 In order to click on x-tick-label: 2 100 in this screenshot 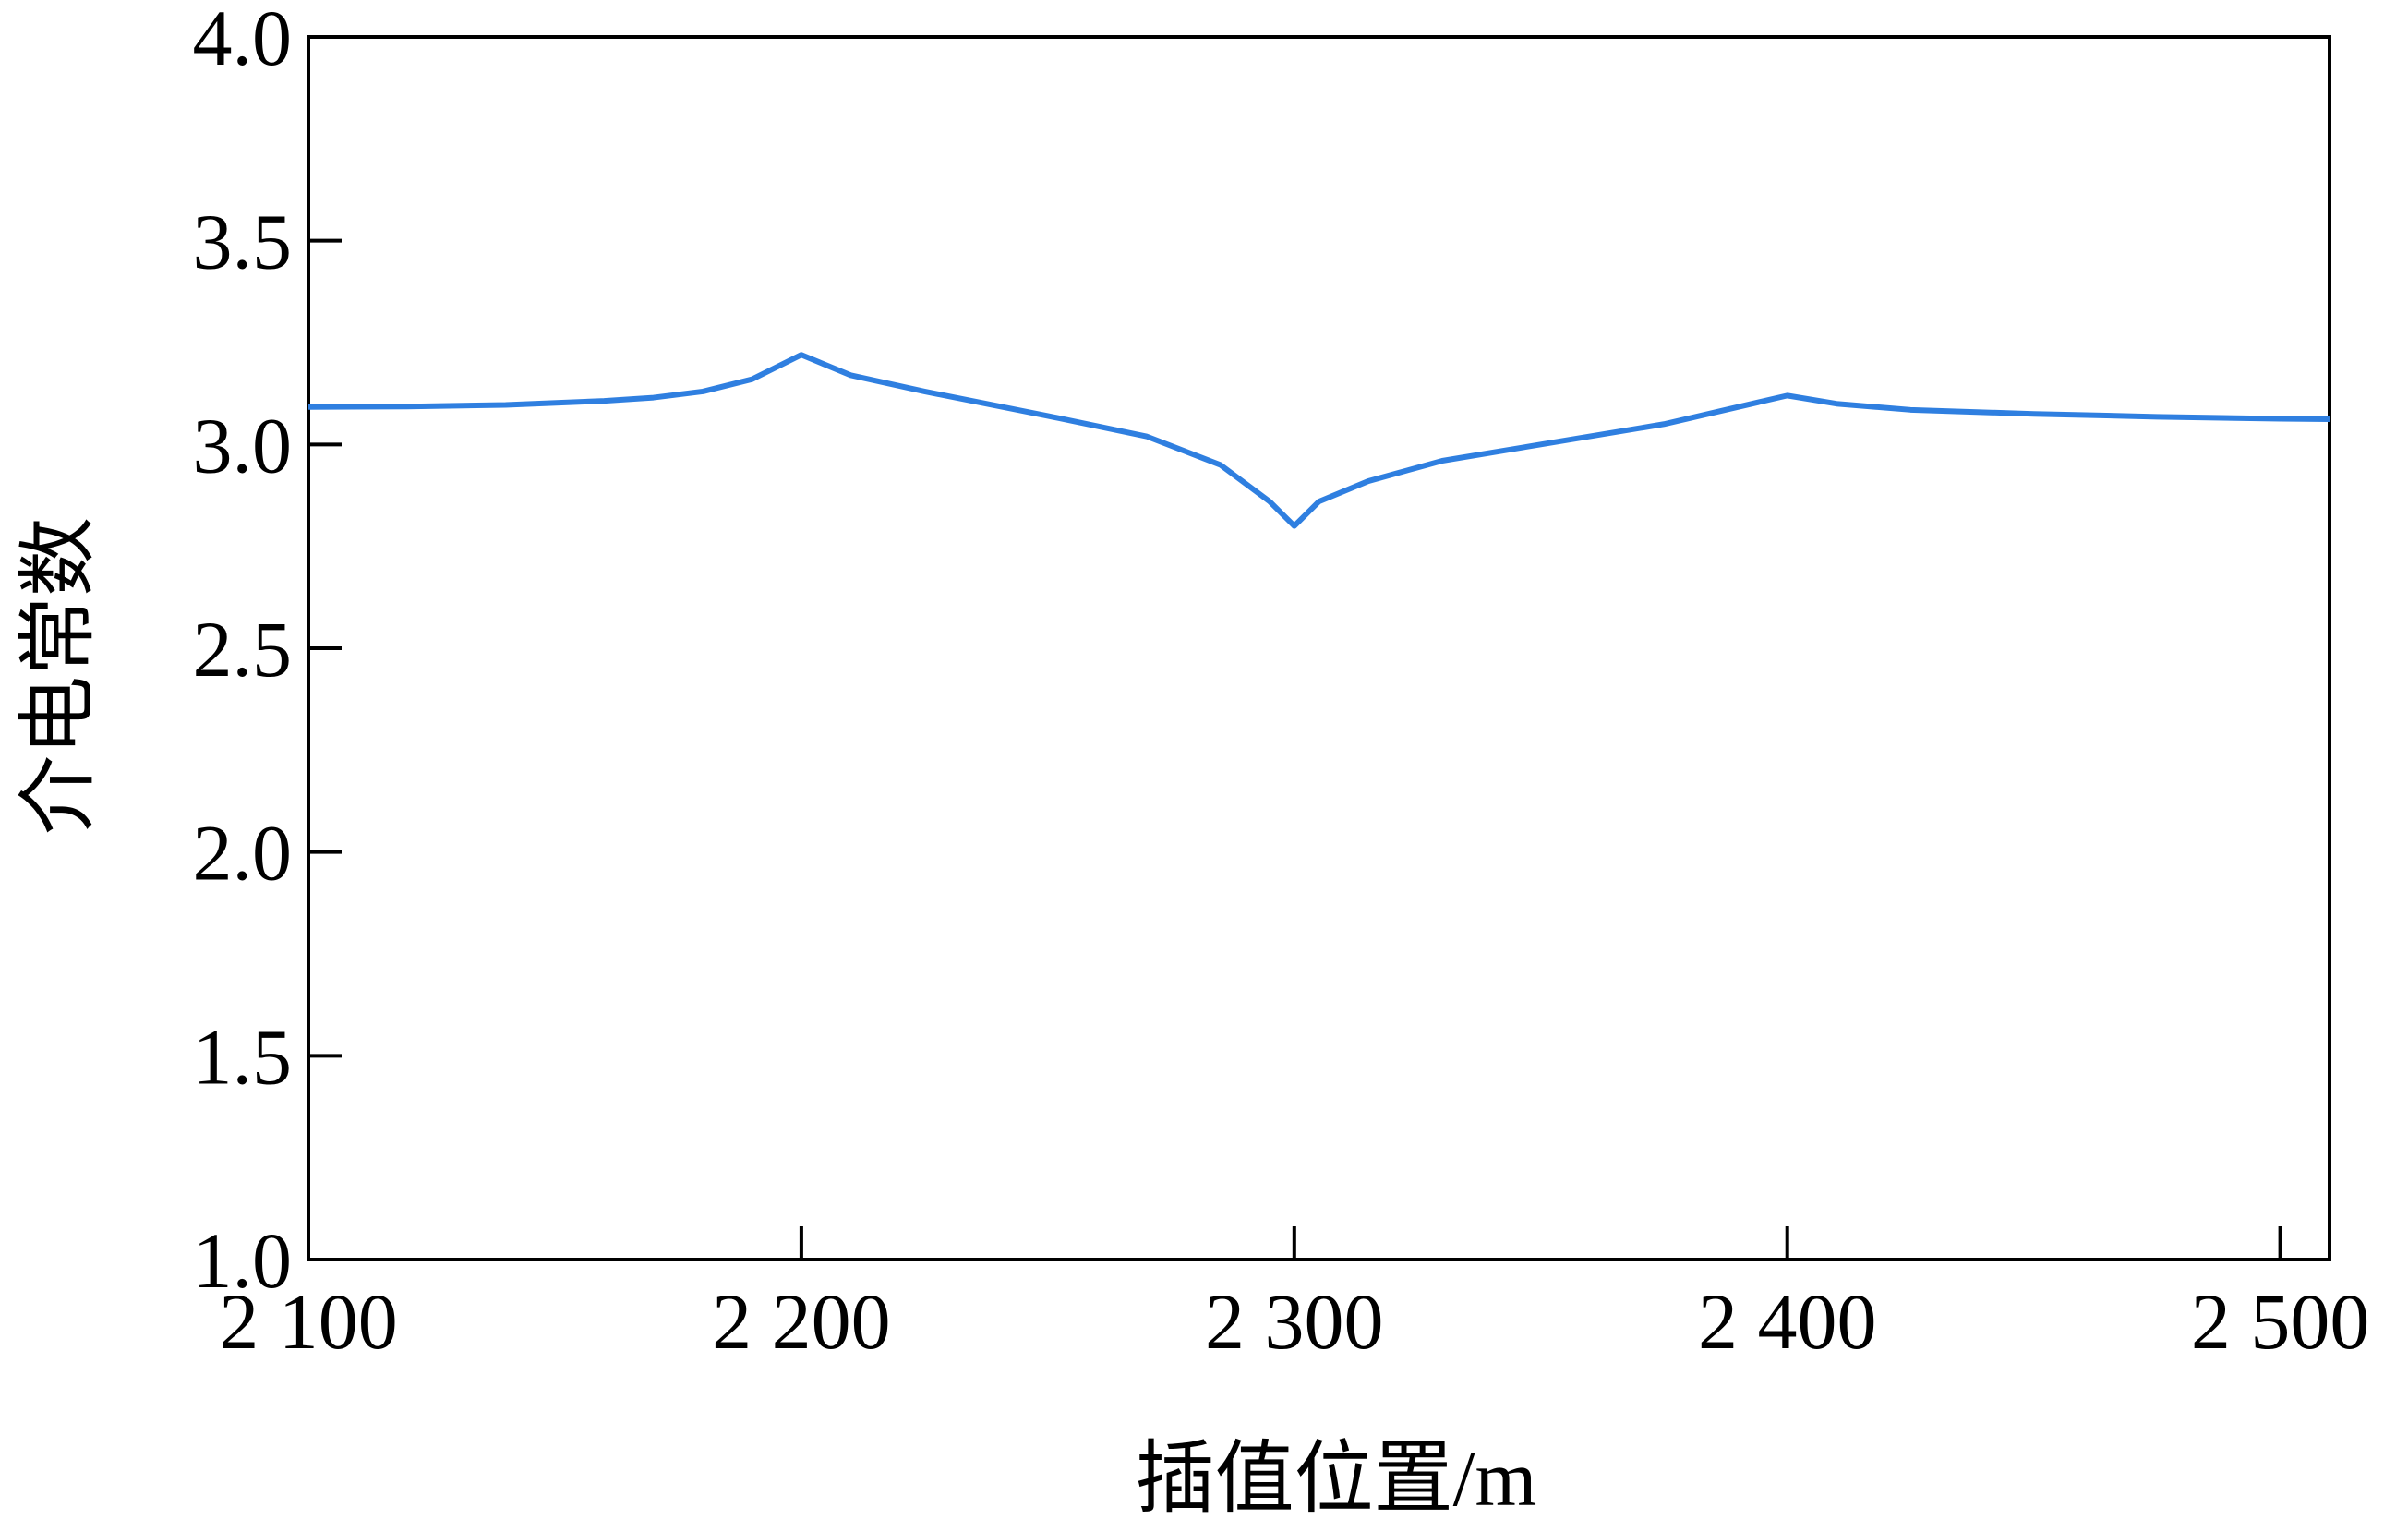, I will do `click(308, 1321)`.